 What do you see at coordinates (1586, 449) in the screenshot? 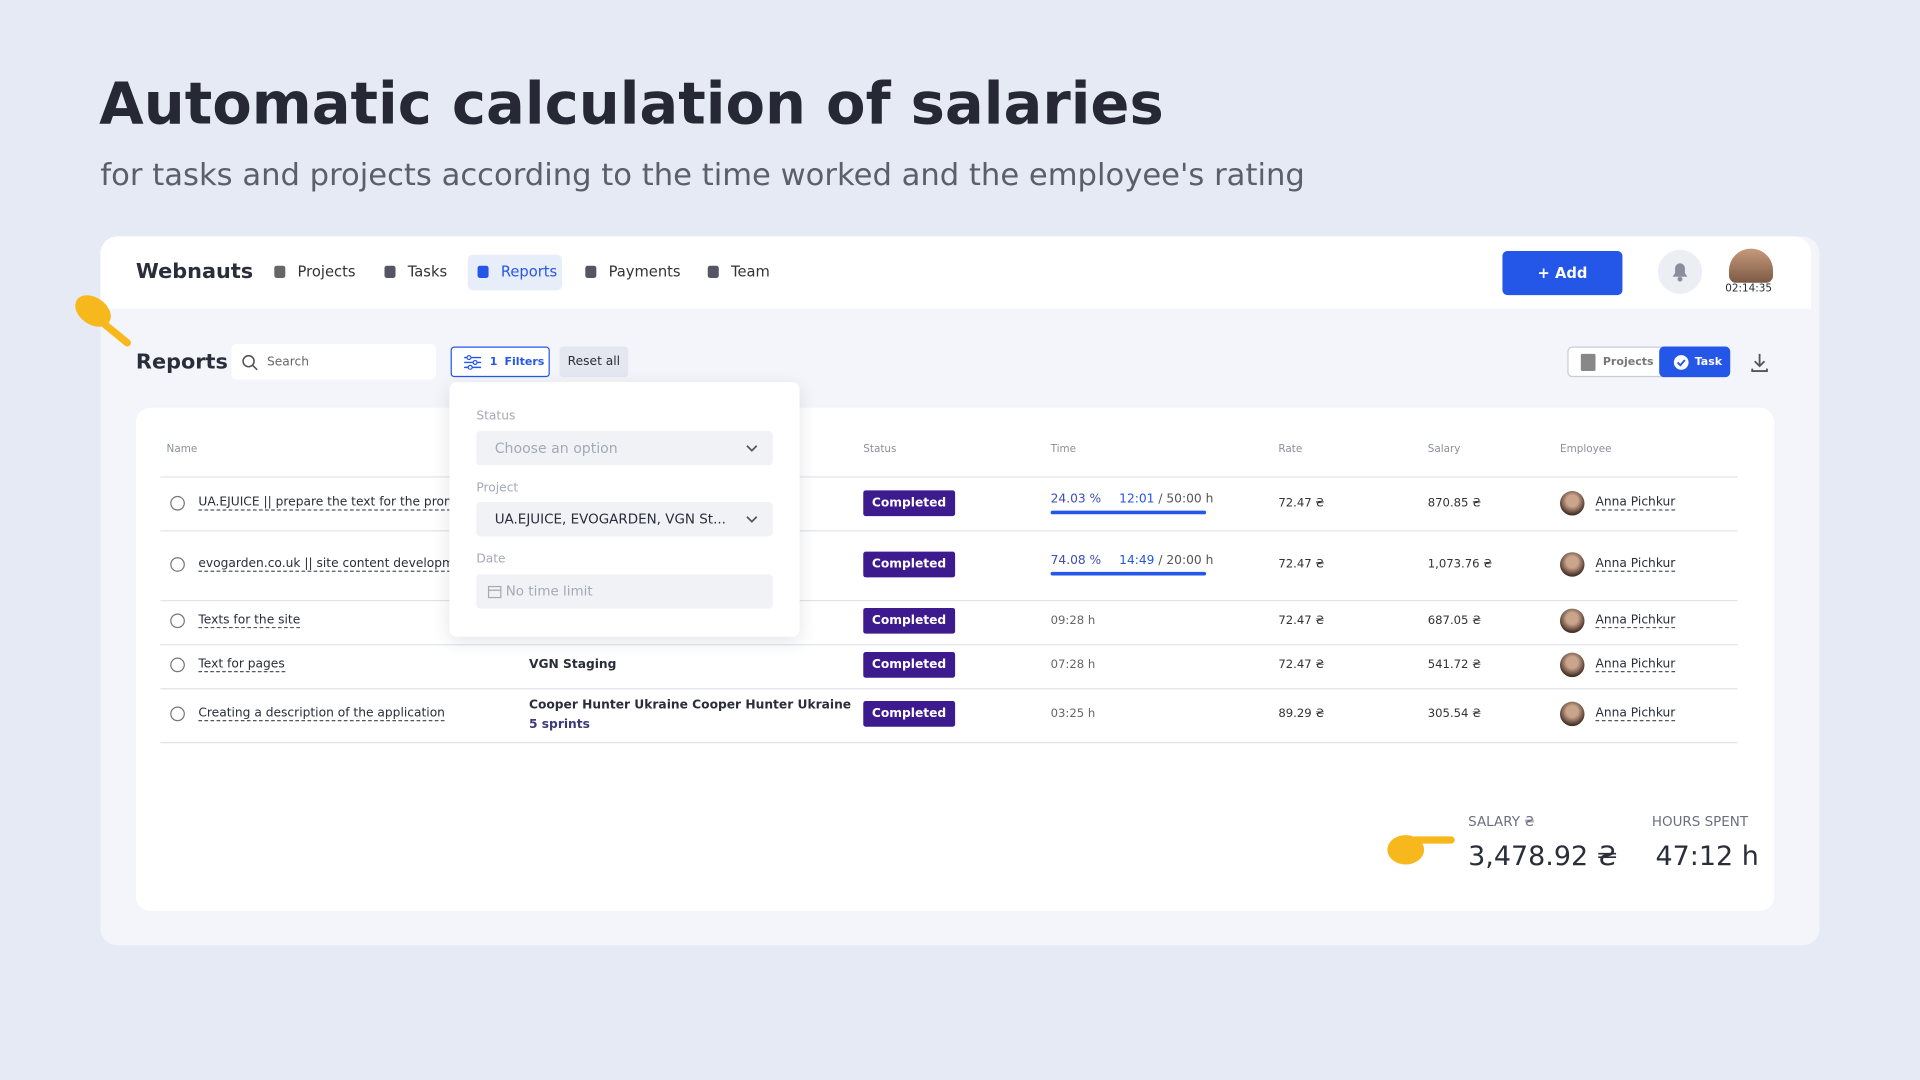
I see `column-header: Employee` at bounding box center [1586, 449].